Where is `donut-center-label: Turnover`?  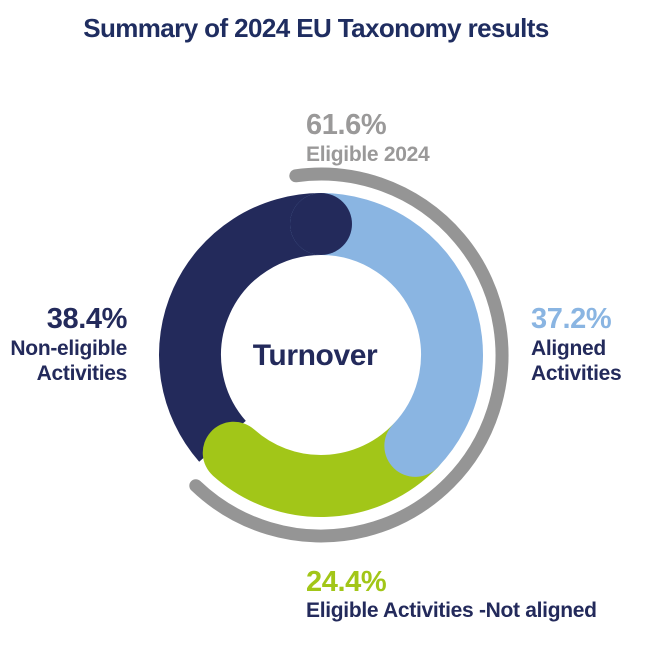
donut-center-label: Turnover is located at coordinates (315, 355).